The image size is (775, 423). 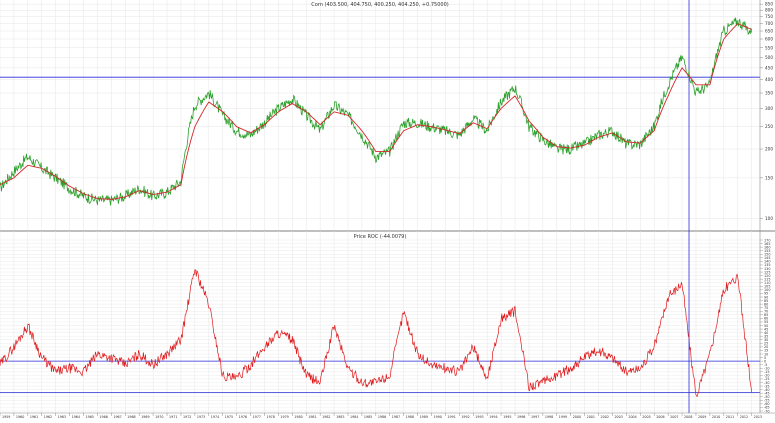 I want to click on x-tick-label: 1986, so click(x=382, y=417).